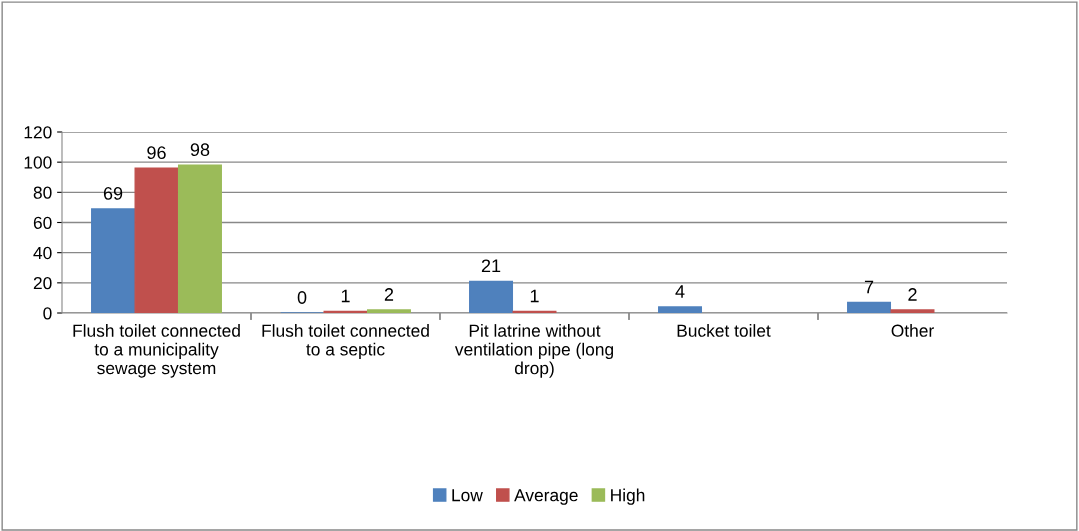  Describe the element at coordinates (491, 266) in the screenshot. I see `data-label: 21` at that location.